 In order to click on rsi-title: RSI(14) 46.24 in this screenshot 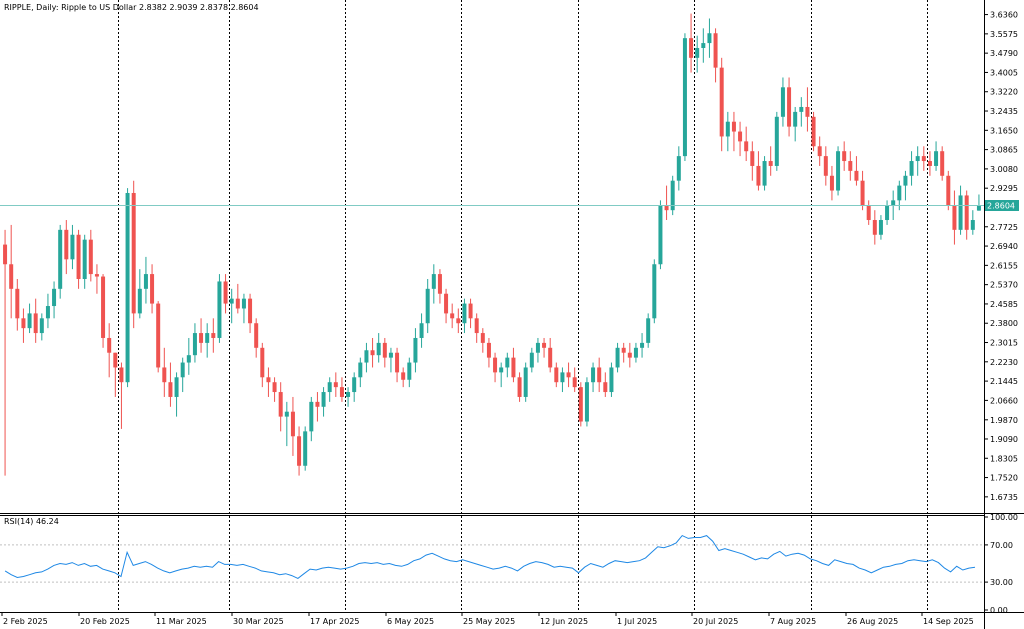, I will do `click(31, 521)`.